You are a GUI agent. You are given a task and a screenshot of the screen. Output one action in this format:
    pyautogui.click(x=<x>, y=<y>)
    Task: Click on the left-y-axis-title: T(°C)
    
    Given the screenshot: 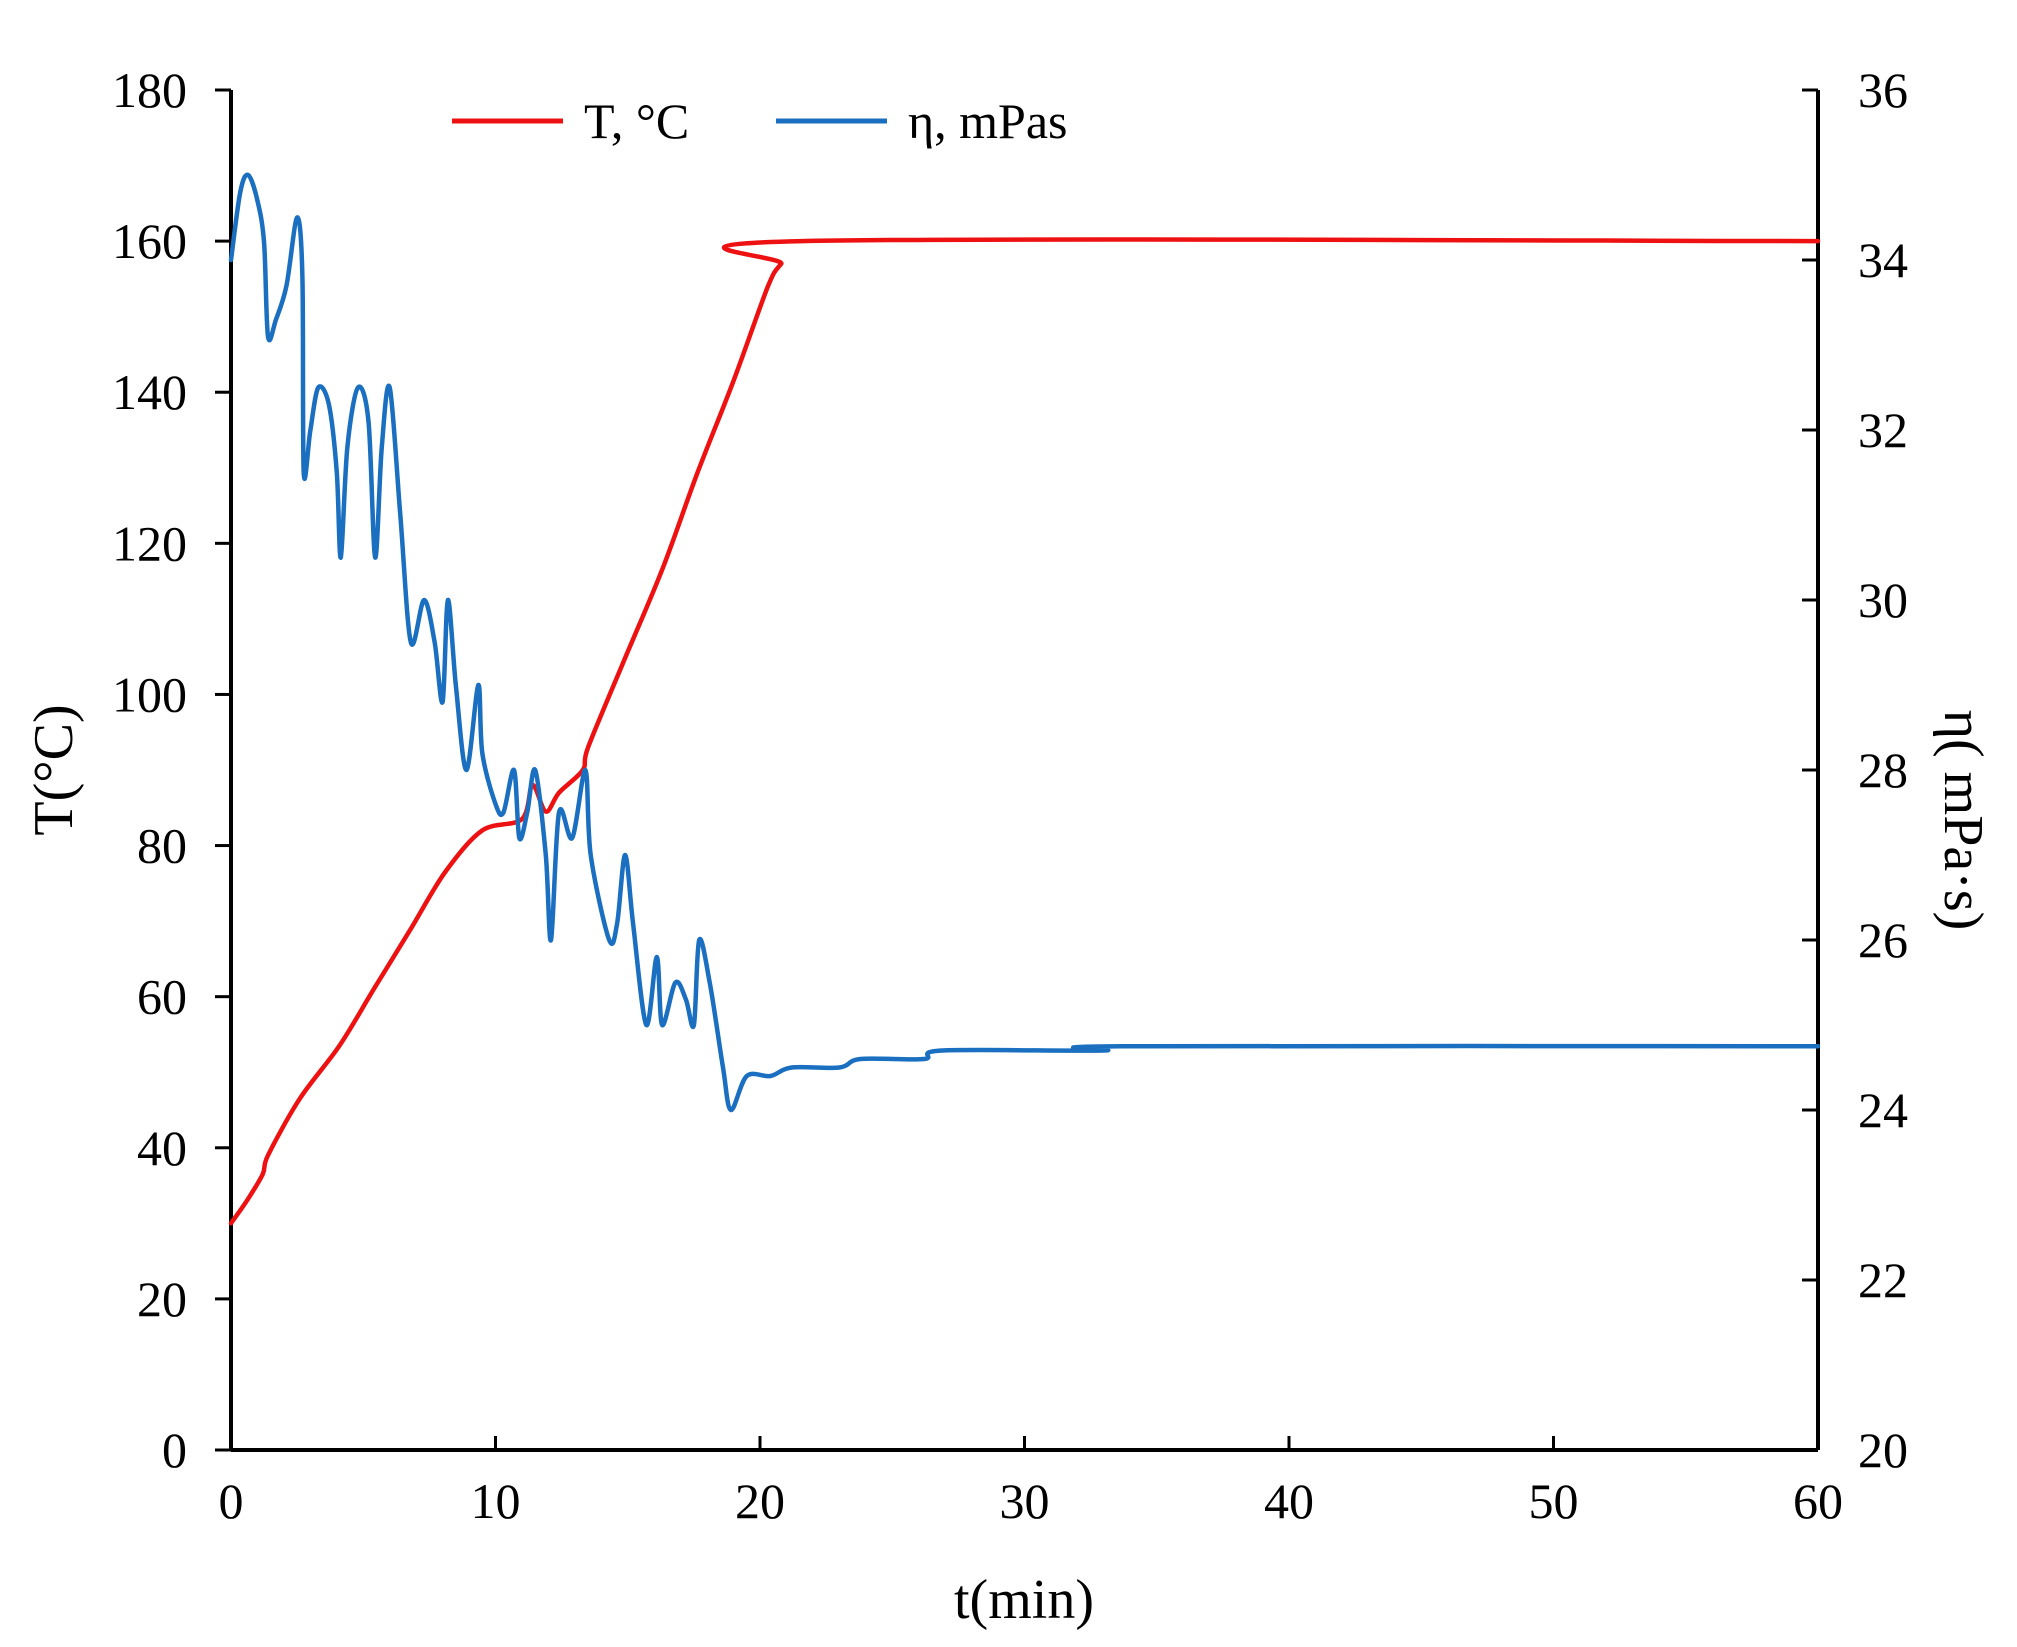 What is the action you would take?
    pyautogui.click(x=54, y=769)
    